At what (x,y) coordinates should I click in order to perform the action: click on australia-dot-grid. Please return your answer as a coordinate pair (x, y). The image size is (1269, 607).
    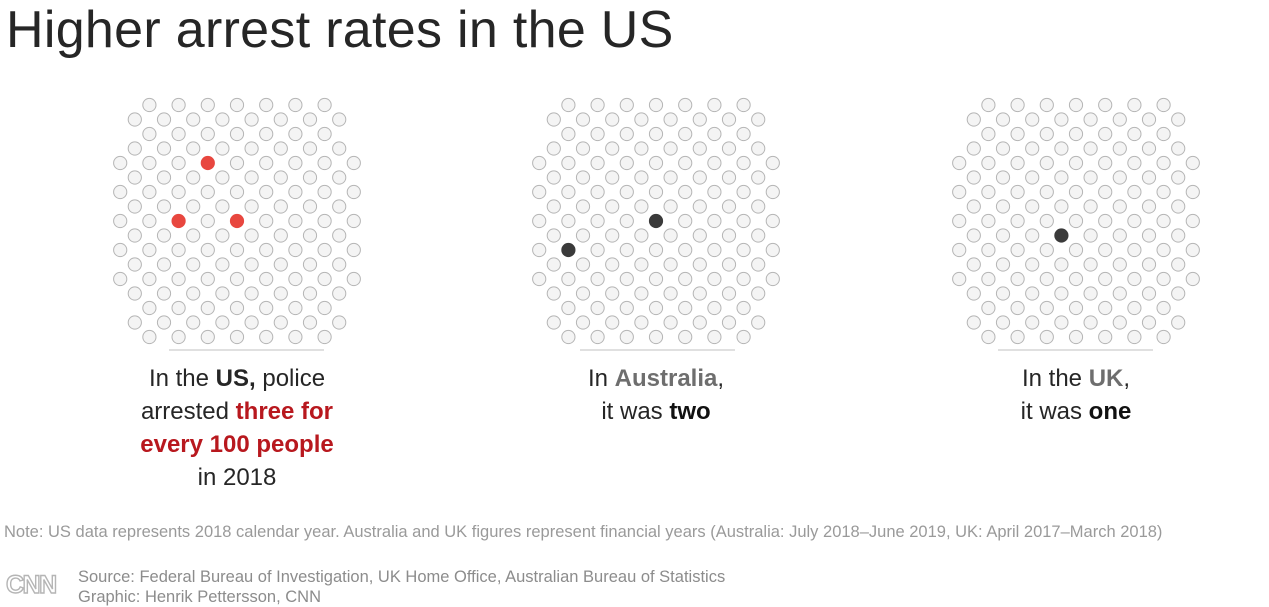
    Looking at the image, I should click on (656, 221).